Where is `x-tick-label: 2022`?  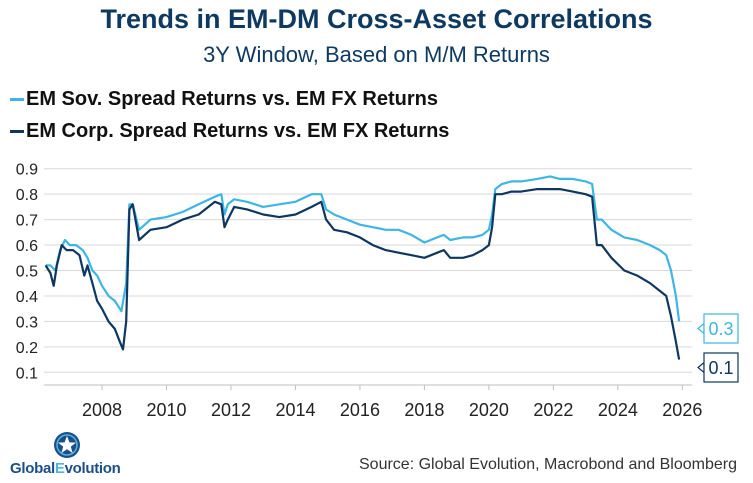 x-tick-label: 2022 is located at coordinates (553, 410).